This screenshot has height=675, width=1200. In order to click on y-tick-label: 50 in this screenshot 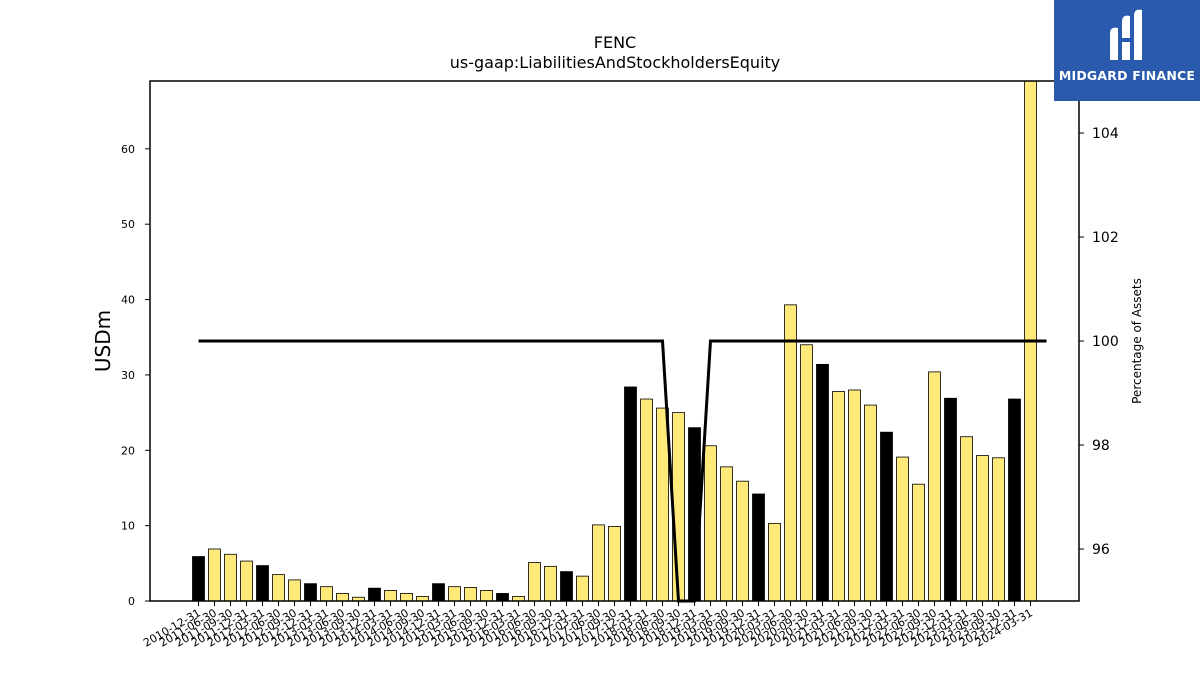, I will do `click(128, 224)`.